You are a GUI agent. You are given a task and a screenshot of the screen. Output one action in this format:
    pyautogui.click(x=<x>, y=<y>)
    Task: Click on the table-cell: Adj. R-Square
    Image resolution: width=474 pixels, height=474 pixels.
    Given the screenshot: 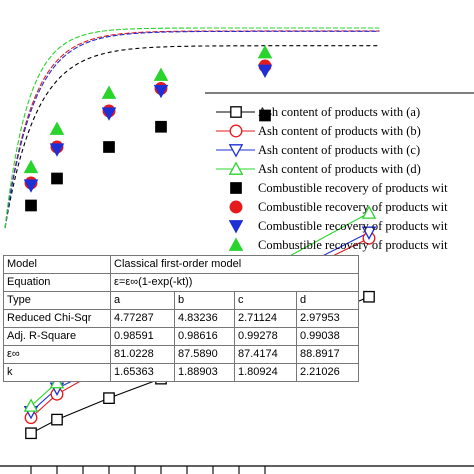 What is the action you would take?
    pyautogui.click(x=57, y=336)
    